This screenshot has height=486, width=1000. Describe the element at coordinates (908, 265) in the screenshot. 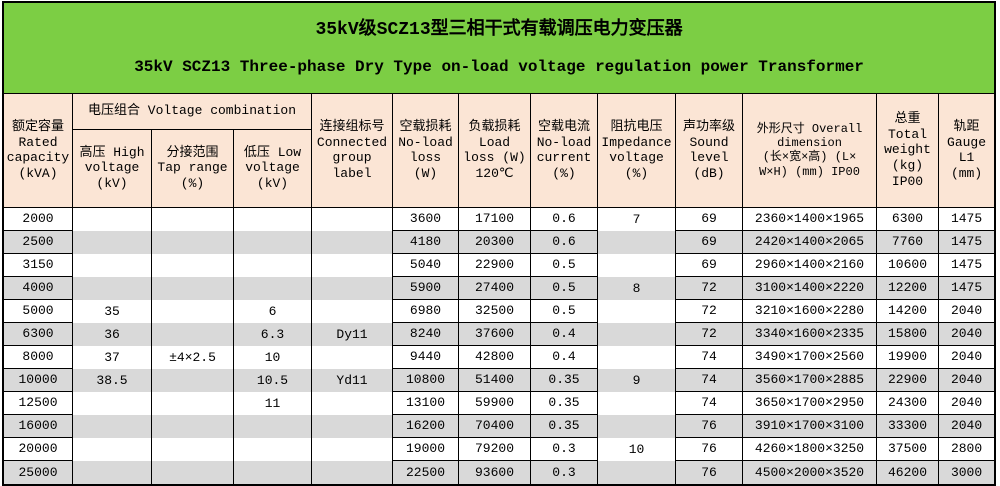

I see `cell-weight: 10600` at that location.